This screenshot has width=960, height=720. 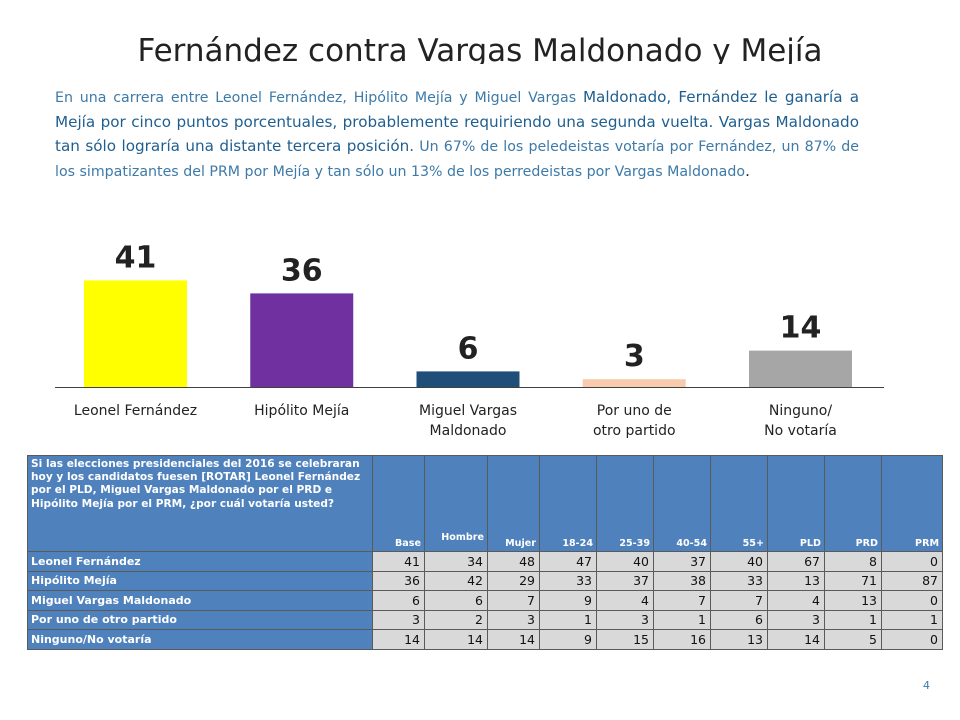 I want to click on table-row: Por uno de otro partido 3 2 3 1 3 1 6 3 1 1, so click(x=485, y=619).